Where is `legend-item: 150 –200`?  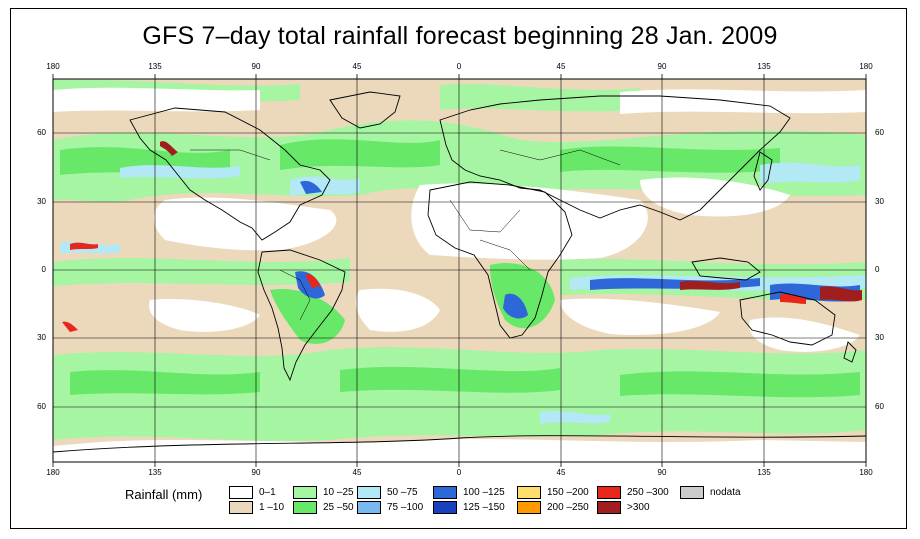 legend-item: 150 –200 is located at coordinates (553, 492).